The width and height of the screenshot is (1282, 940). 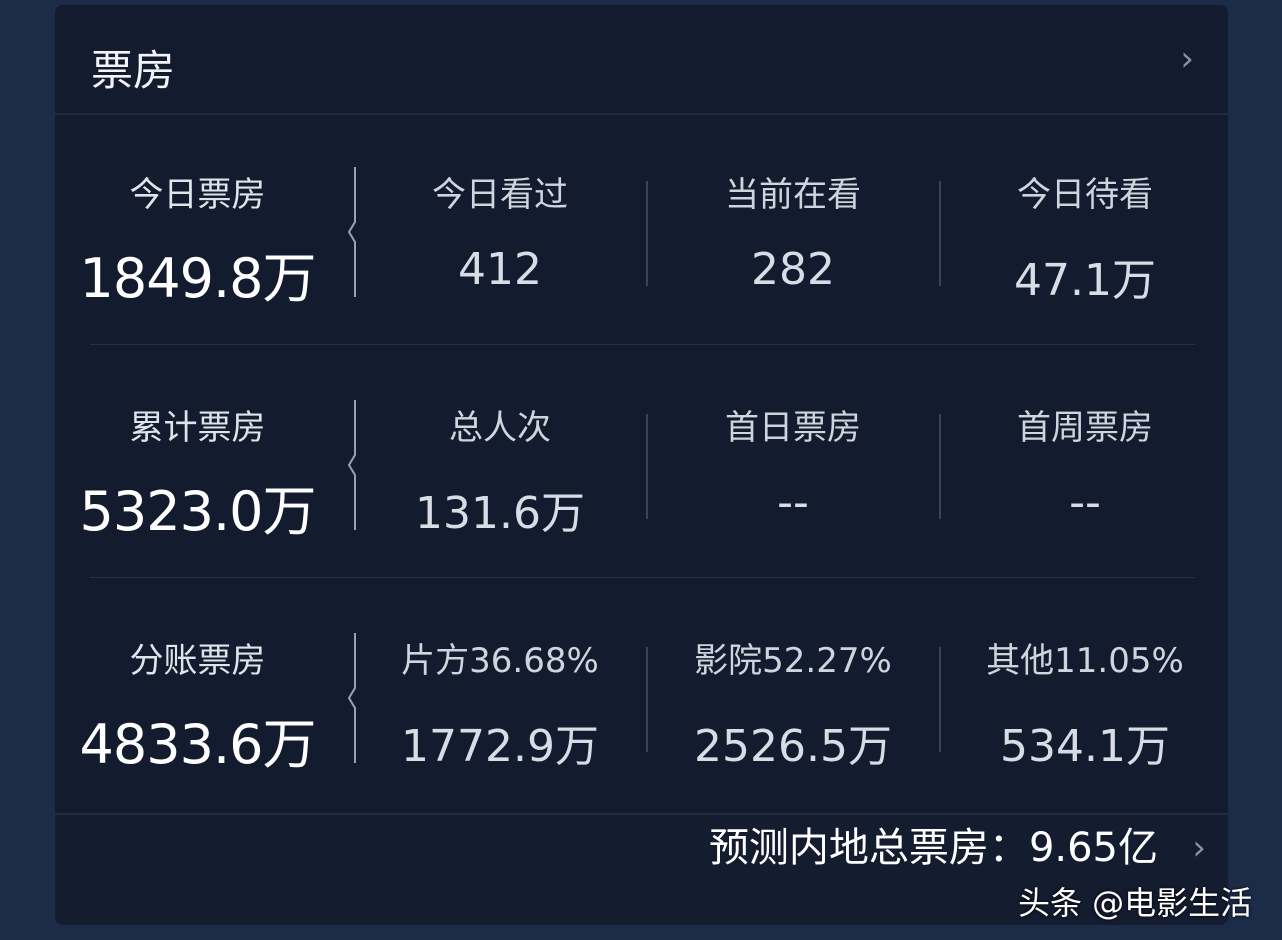 I want to click on forecast-value: 9.65亿, so click(x=1093, y=848).